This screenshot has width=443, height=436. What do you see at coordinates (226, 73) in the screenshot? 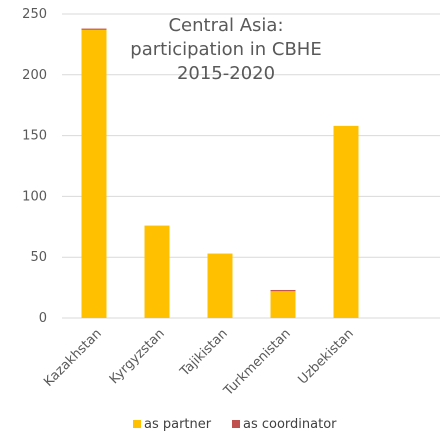
I see `chart-title-line-3: 2015-2020` at bounding box center [226, 73].